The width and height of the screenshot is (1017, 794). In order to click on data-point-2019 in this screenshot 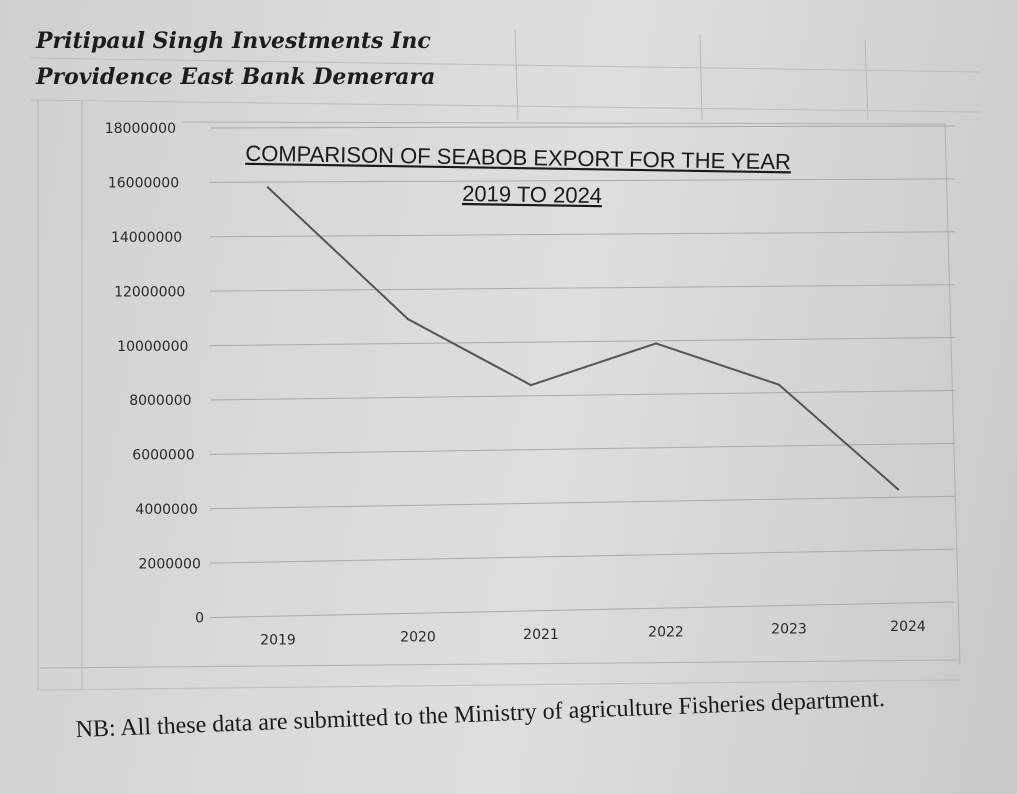, I will do `click(268, 187)`.